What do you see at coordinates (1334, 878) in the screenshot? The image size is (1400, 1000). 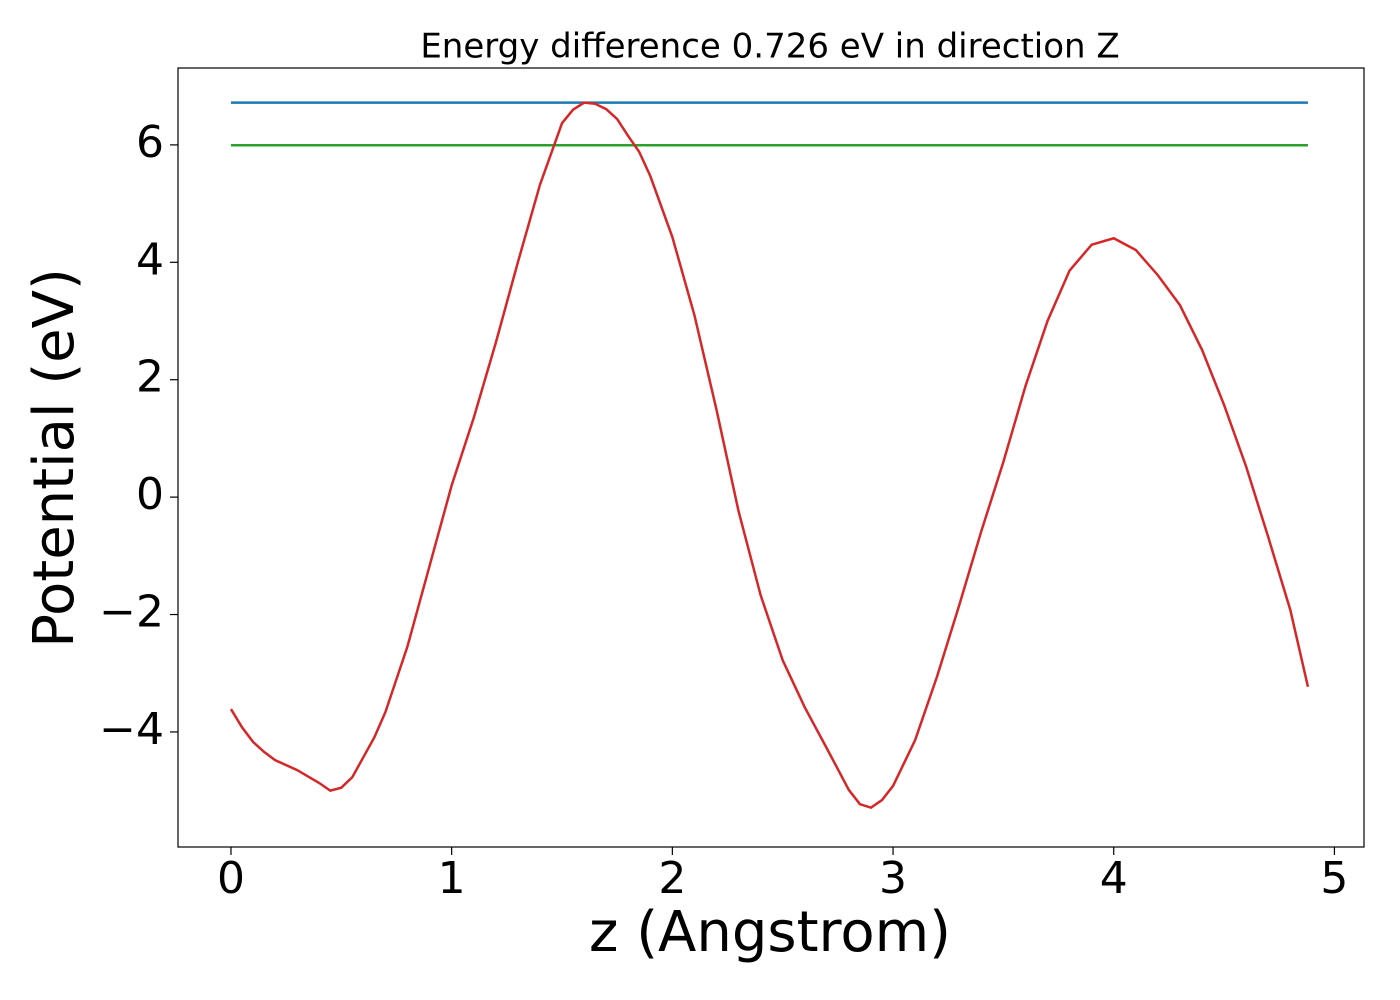 I see `x-tick-label: 5` at bounding box center [1334, 878].